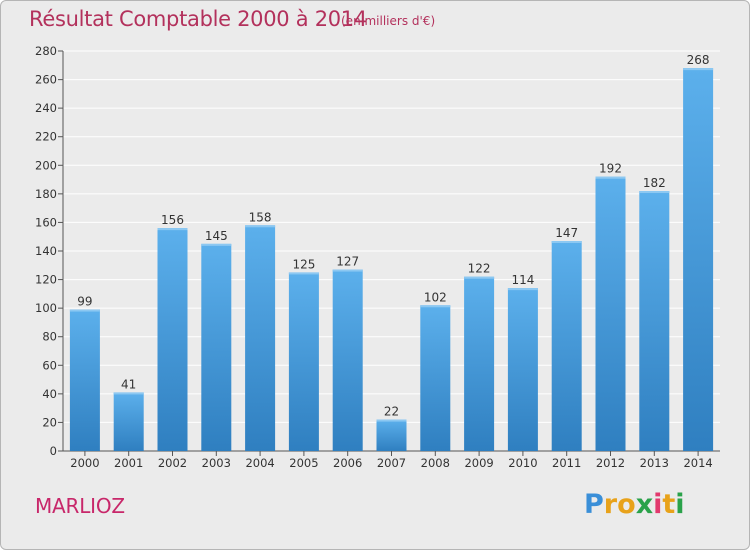 Image resolution: width=750 pixels, height=550 pixels. I want to click on data-label: 182, so click(654, 183).